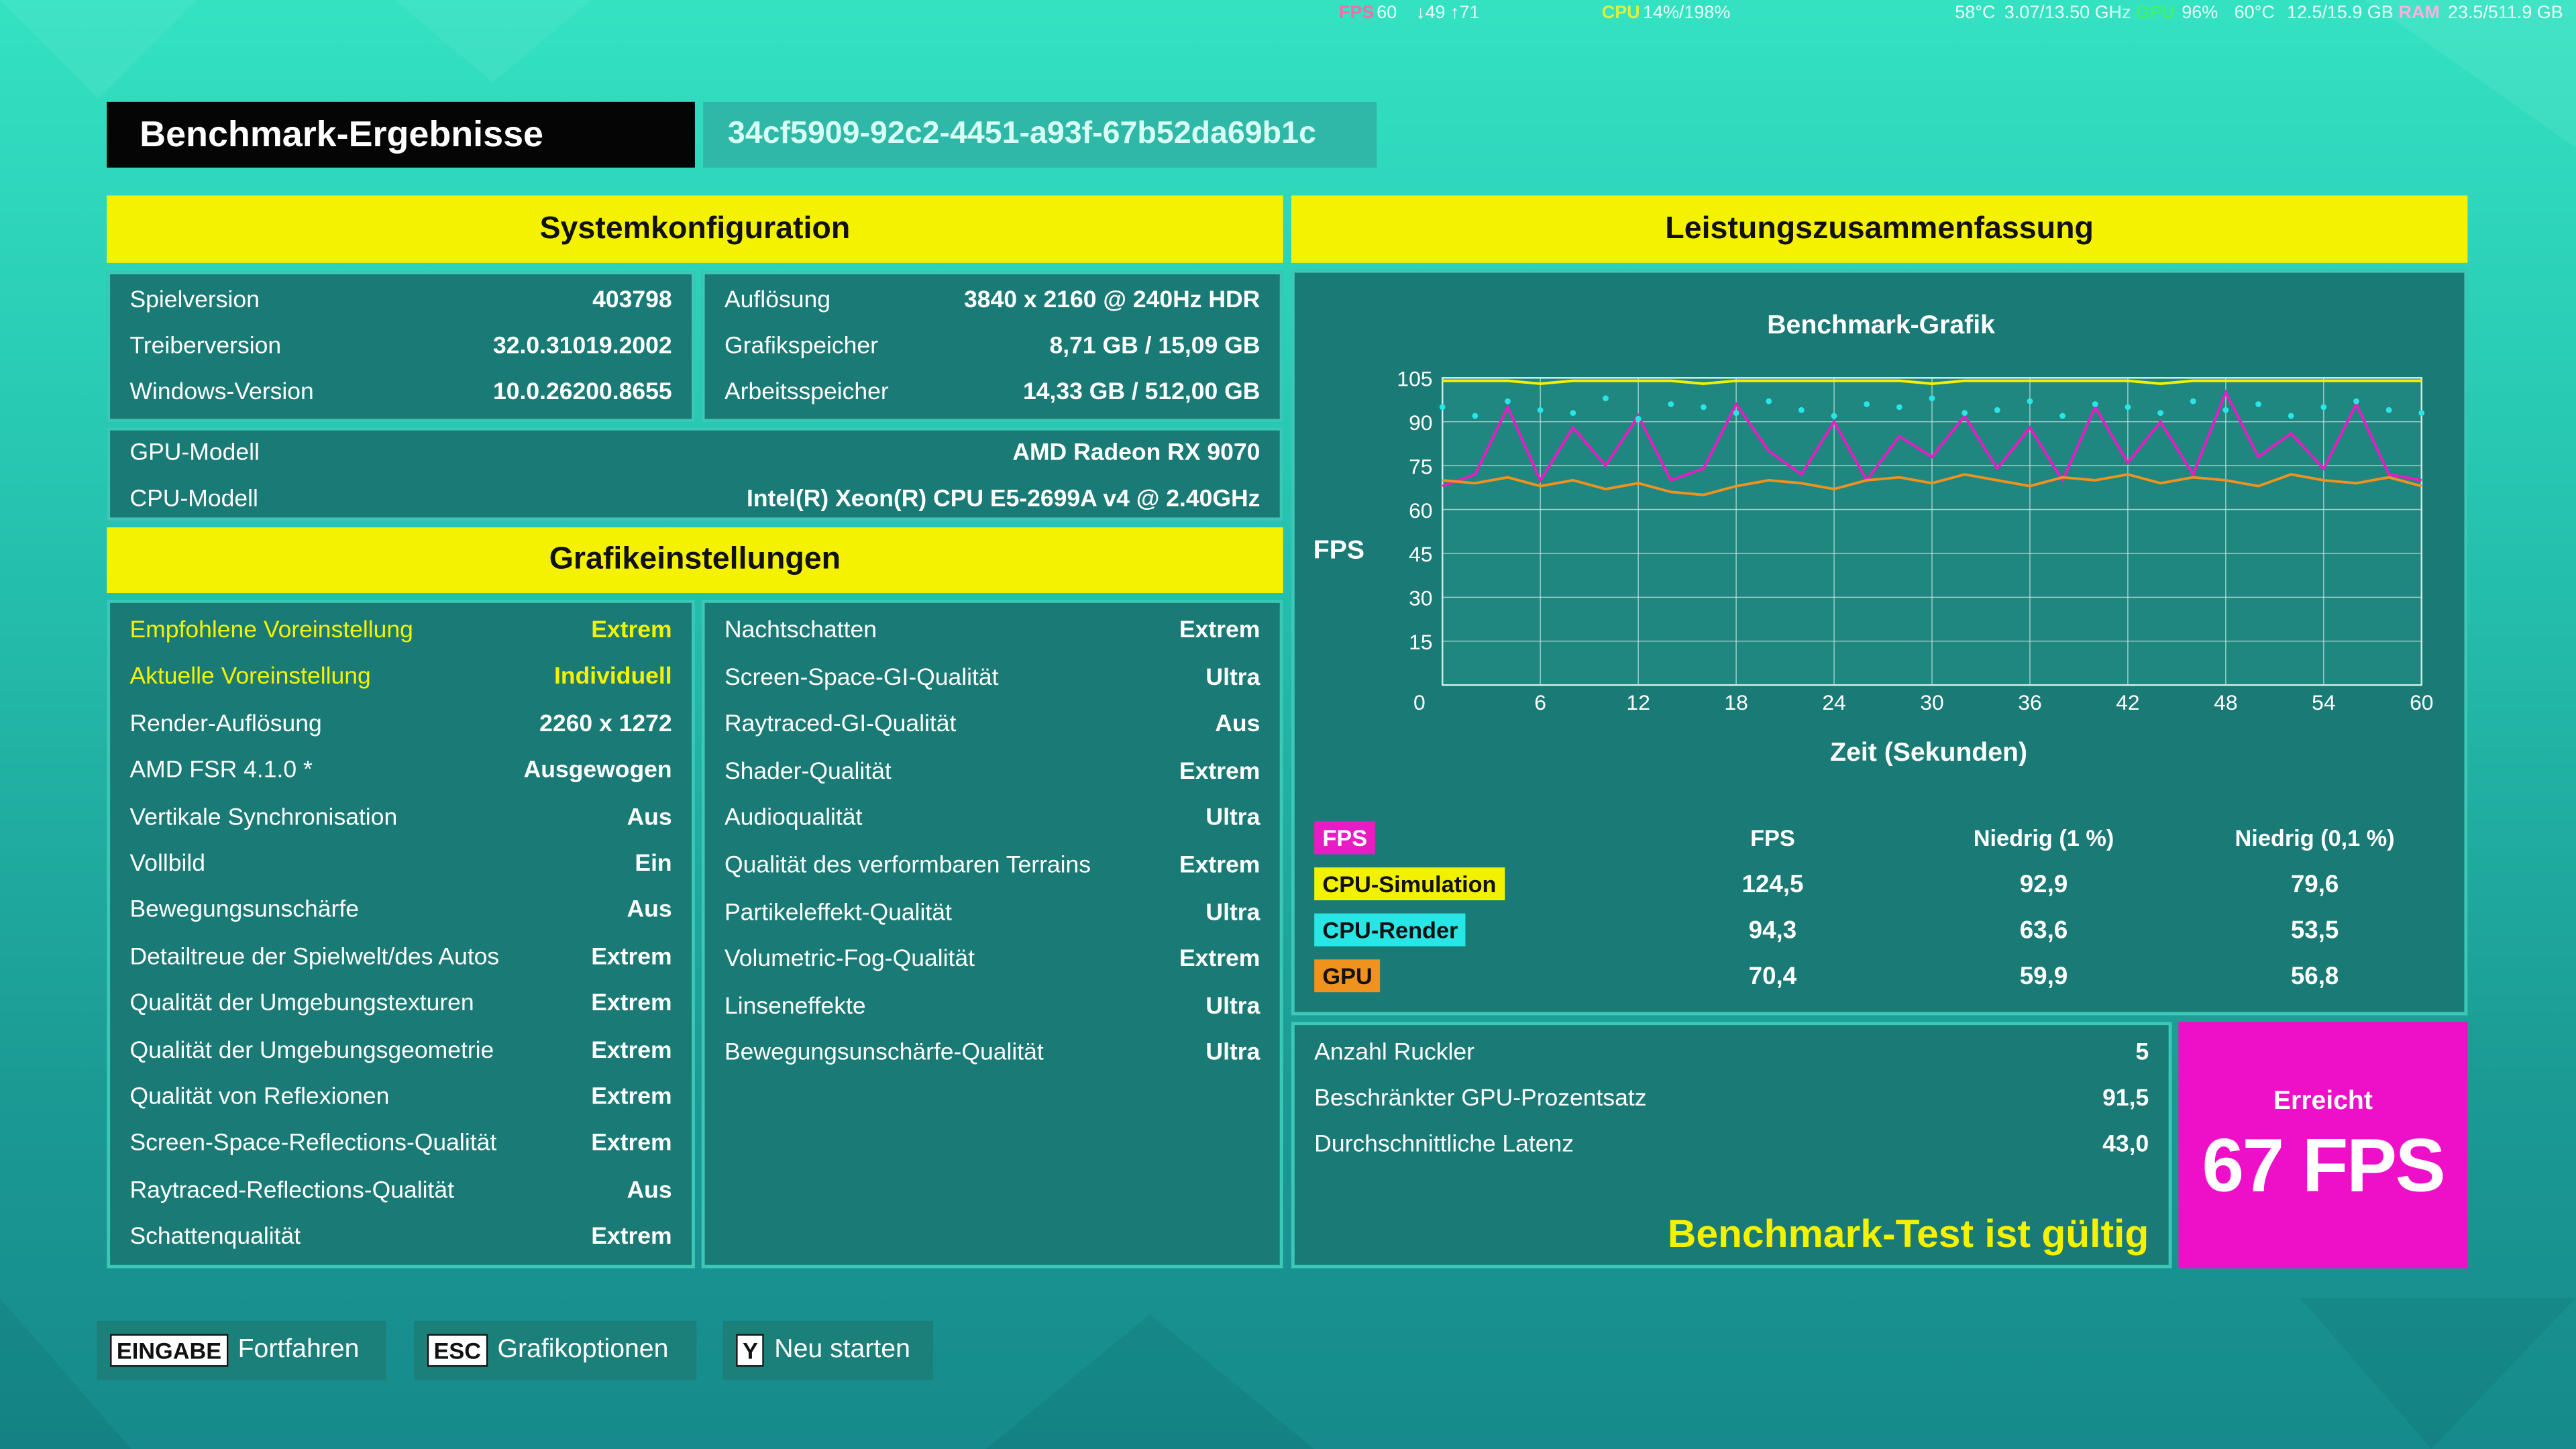  I want to click on setting-label: Shader-Qualität, so click(808, 772).